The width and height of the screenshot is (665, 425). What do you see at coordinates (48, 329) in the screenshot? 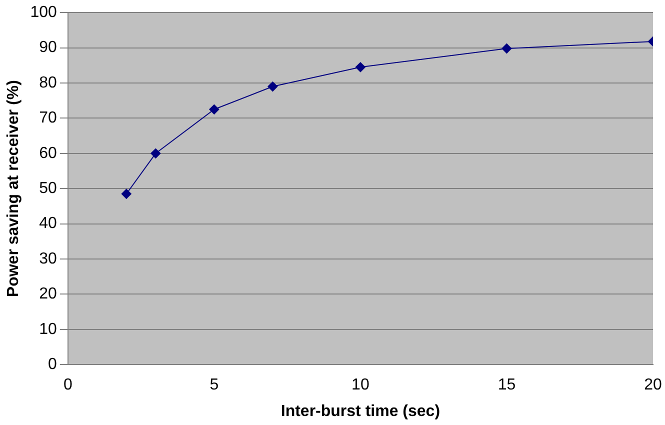
I see `y-tick-label: 10` at bounding box center [48, 329].